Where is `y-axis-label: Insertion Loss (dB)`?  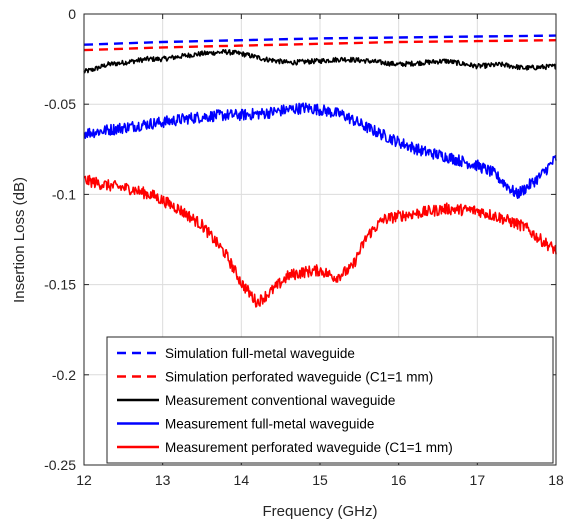 y-axis-label: Insertion Loss (dB) is located at coordinates (19, 240).